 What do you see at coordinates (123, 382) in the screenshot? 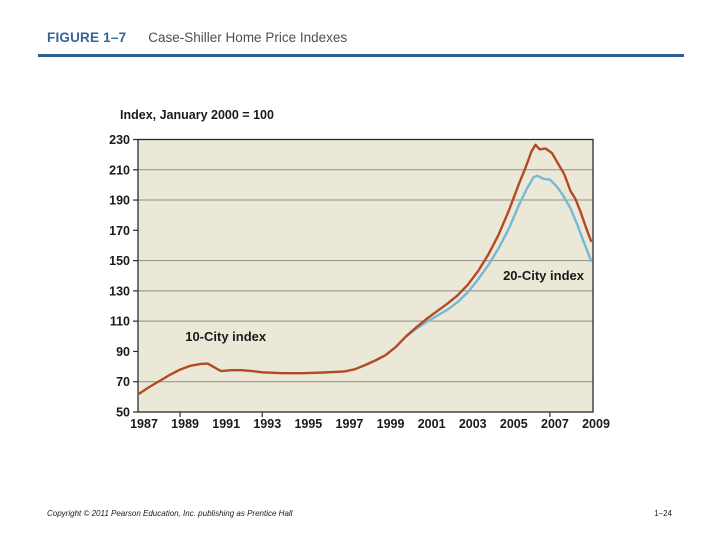
I see `y-axis-tick-label: 70` at bounding box center [123, 382].